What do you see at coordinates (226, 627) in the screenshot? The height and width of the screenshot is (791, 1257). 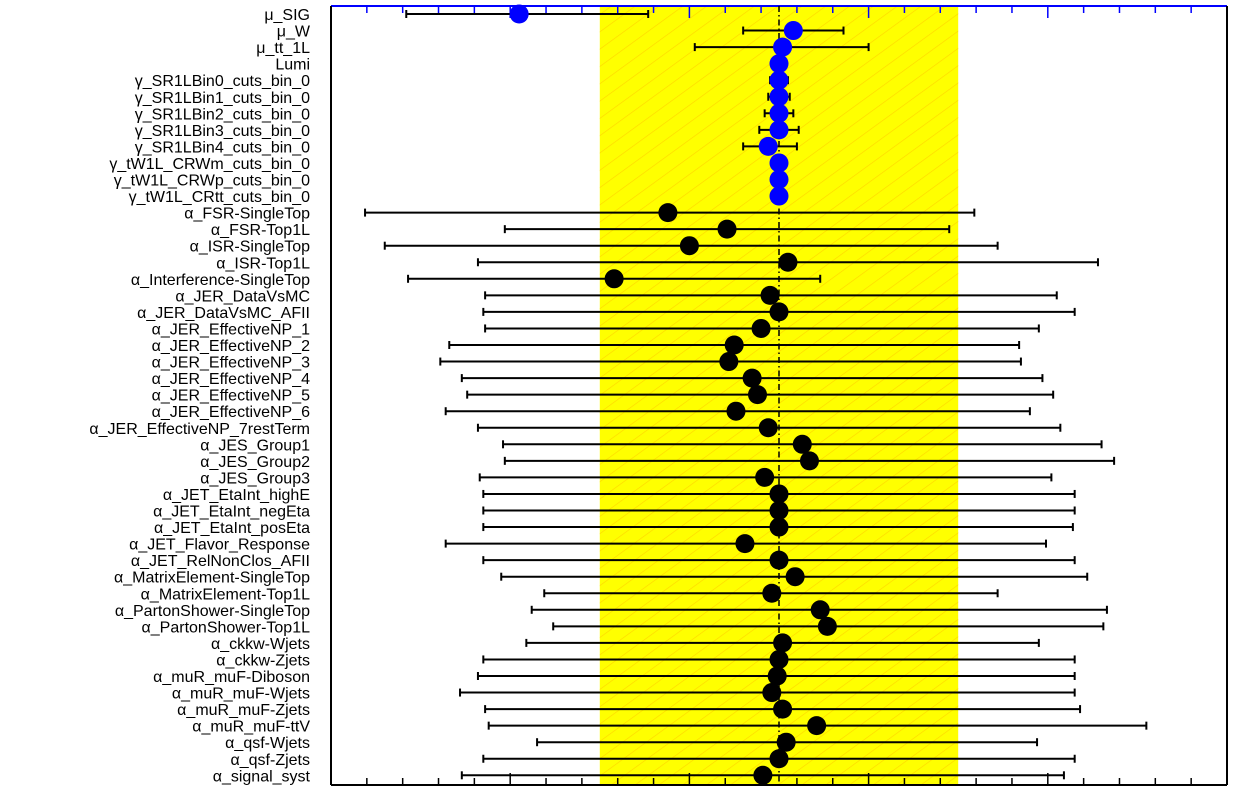 I see `parameter-label: α_PartonShower-Top1L` at bounding box center [226, 627].